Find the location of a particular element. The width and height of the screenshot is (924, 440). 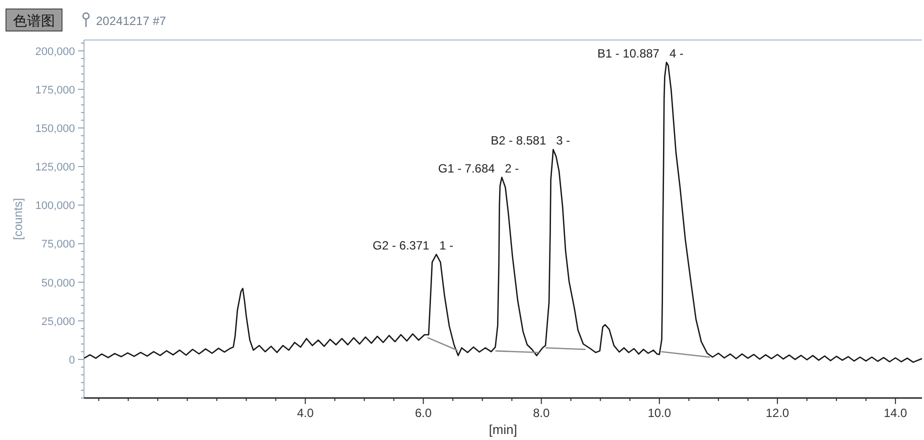

x-tick-label: 8.0 is located at coordinates (541, 413).